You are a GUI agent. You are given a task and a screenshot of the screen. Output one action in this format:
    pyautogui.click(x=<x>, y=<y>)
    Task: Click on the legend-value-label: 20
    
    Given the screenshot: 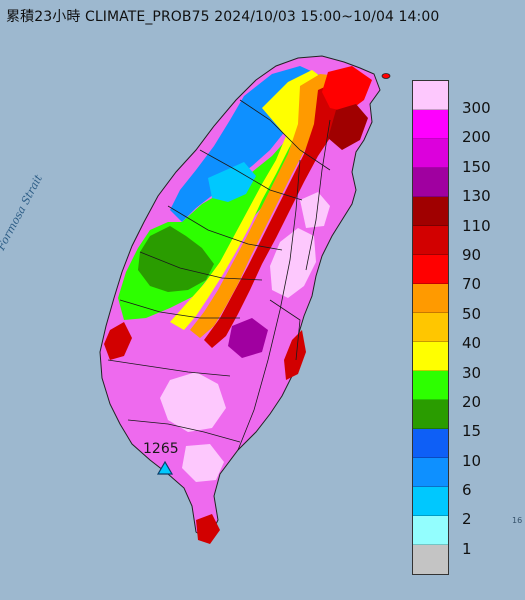 What is the action you would take?
    pyautogui.click(x=472, y=401)
    